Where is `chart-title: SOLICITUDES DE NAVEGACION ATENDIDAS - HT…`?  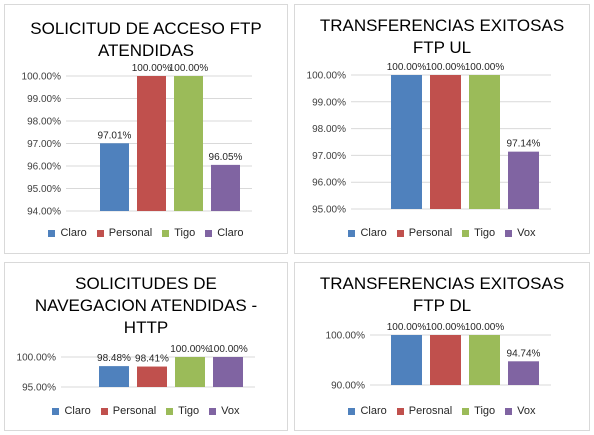 chart-title: SOLICITUDES DE NAVEGACION ATENDIDAS - HT… is located at coordinates (146, 305).